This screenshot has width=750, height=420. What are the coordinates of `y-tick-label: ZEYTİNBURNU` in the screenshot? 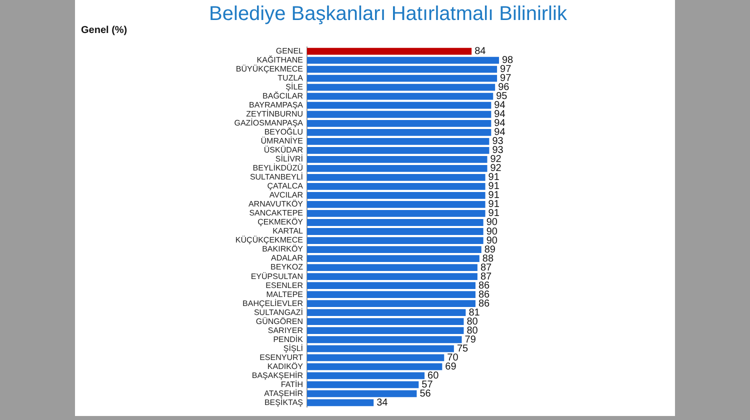 It's located at (275, 114).